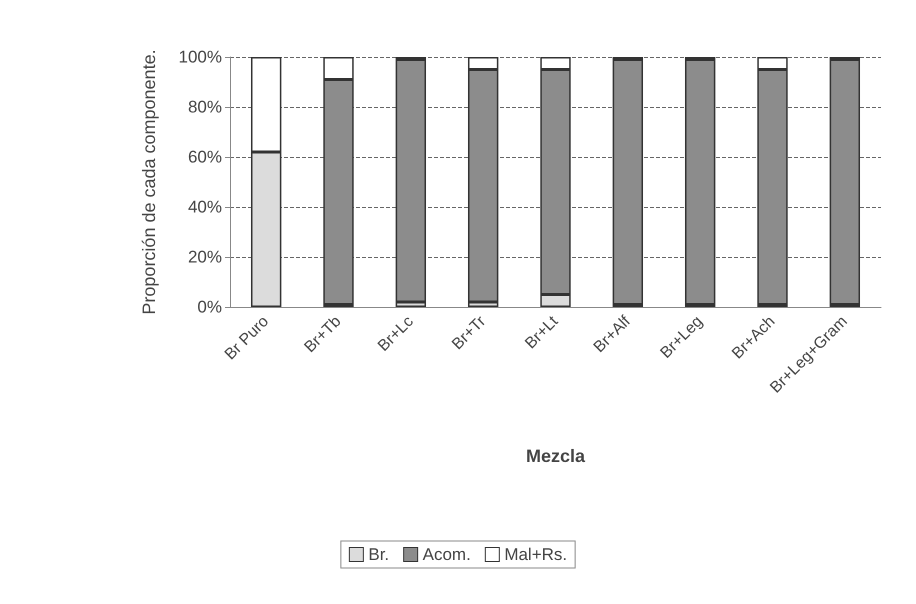  What do you see at coordinates (556, 456) in the screenshot?
I see `x-axis-title: Mezcla` at bounding box center [556, 456].